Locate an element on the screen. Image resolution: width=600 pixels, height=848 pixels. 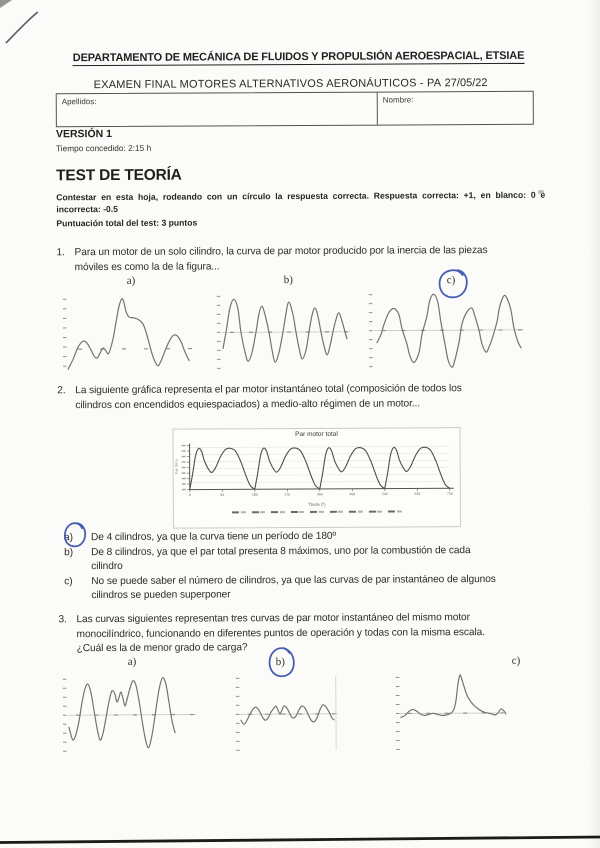
exam-date: 27/05/22 is located at coordinates (466, 83).